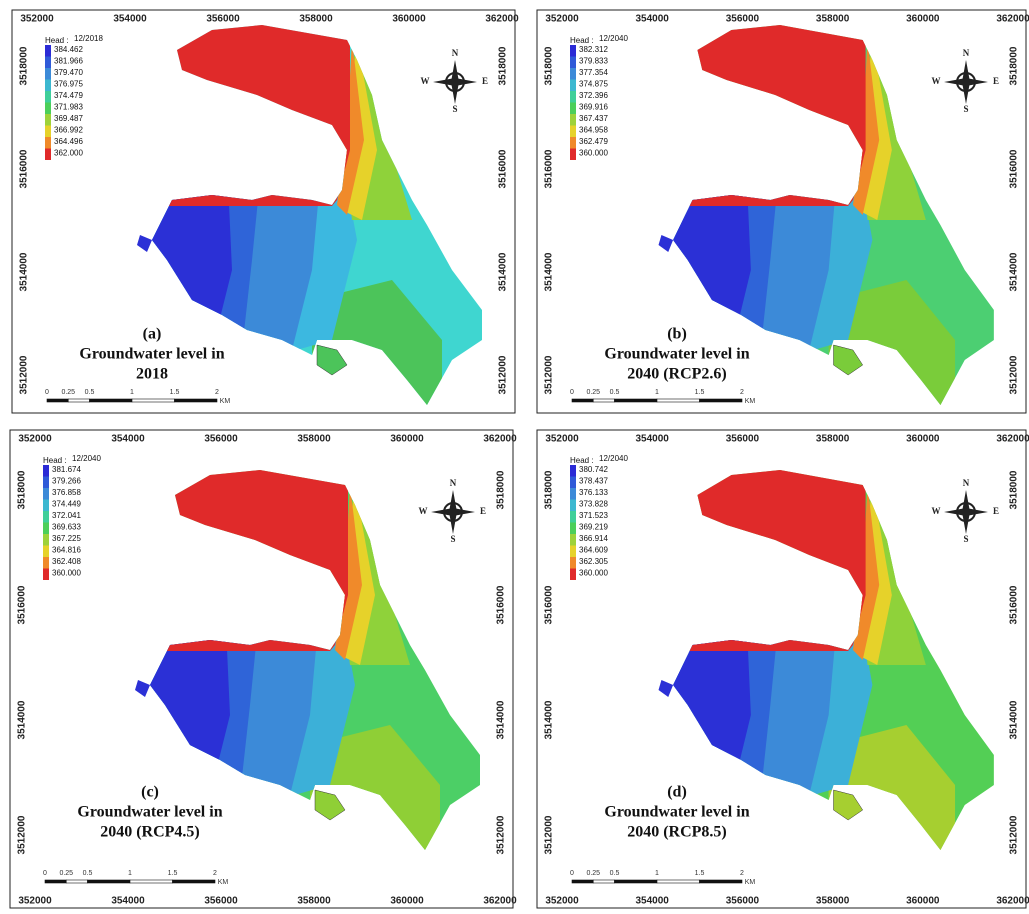 The height and width of the screenshot is (914, 1029). Describe the element at coordinates (848, 805) in the screenshot. I see `island` at that location.